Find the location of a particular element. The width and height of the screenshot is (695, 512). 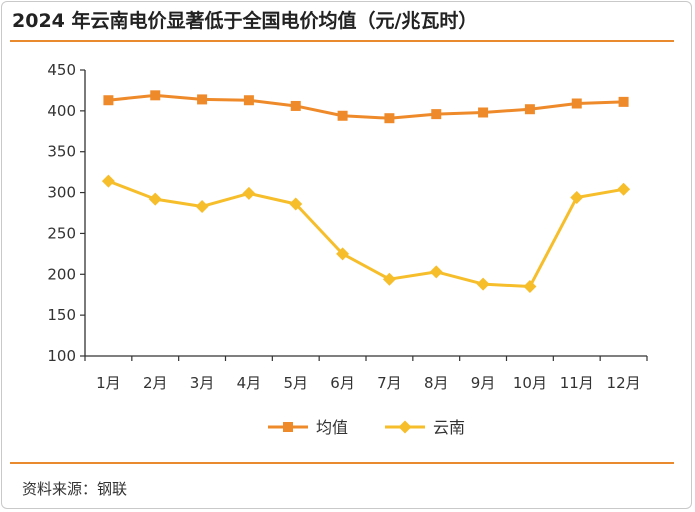

x-tick-label: 2月 is located at coordinates (155, 383).